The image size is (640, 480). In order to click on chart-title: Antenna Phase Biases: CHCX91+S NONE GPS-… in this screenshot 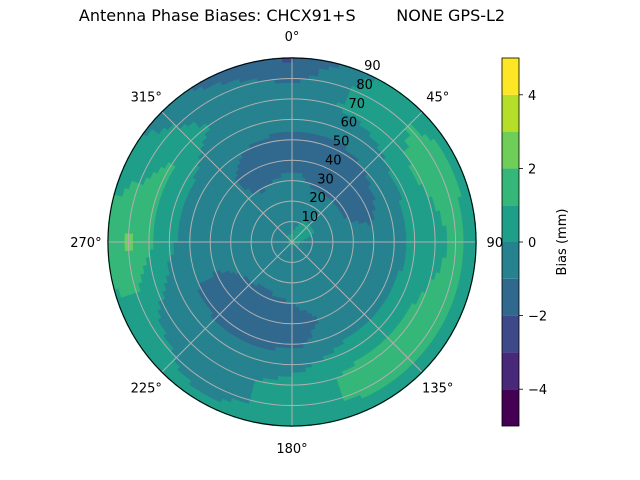, I will do `click(292, 15)`.